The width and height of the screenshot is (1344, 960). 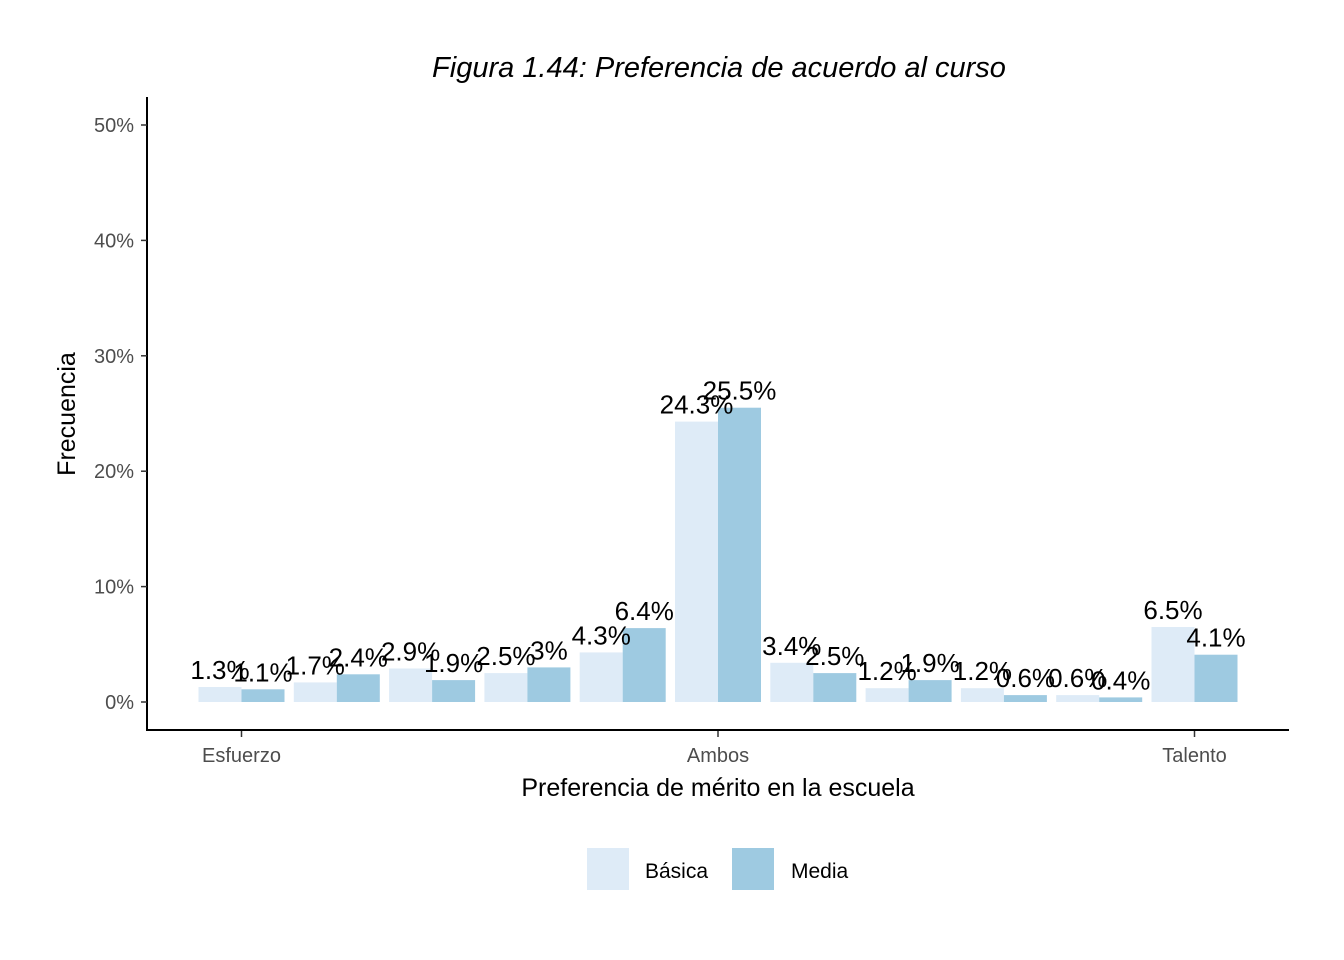 I want to click on x-tick-label: Esfuerzo, so click(x=241, y=756).